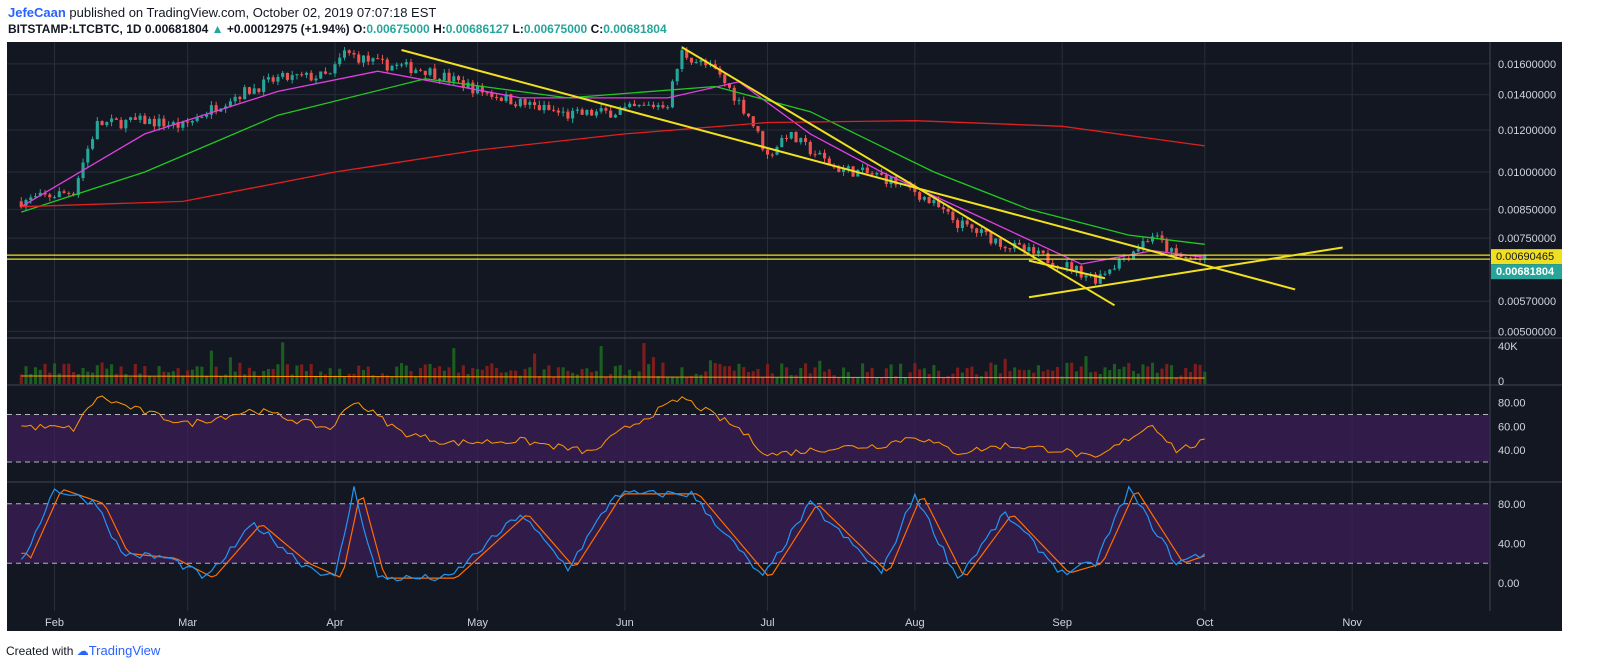  Describe the element at coordinates (37, 12) in the screenshot. I see `author-link: JefeCaan` at that location.